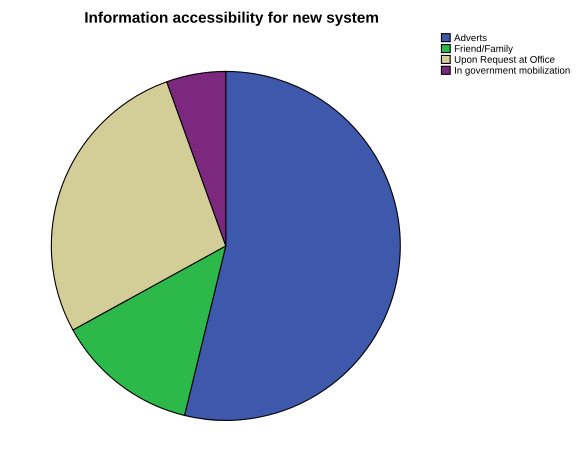 The image size is (579, 464). Describe the element at coordinates (470, 38) in the screenshot. I see `legend-label: Adverts` at that location.